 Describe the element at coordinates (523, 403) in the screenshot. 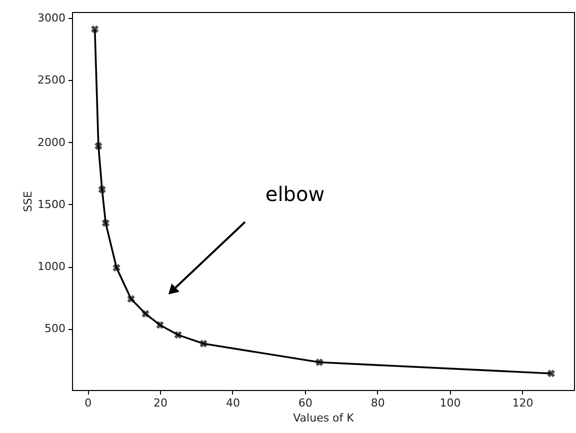

I see `x-tick-label: 120` at that location.